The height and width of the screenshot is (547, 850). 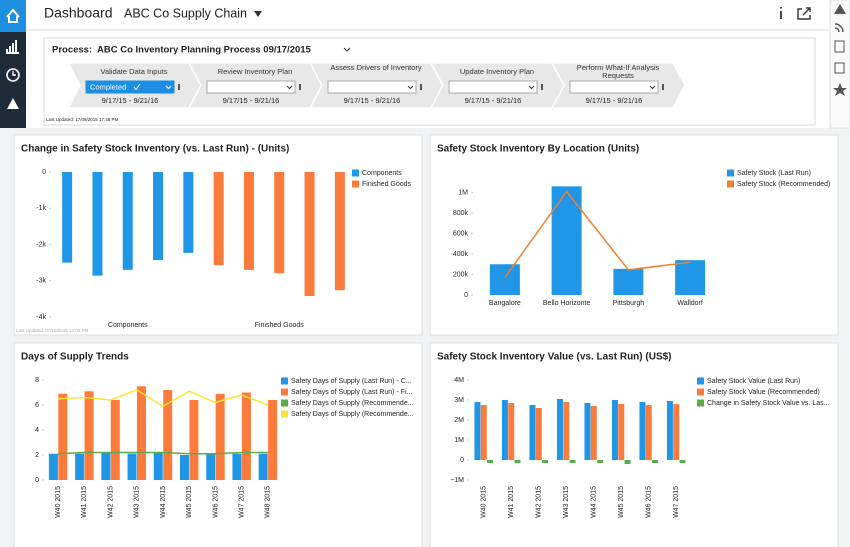 What do you see at coordinates (72, 50) in the screenshot?
I see `process-label: Process:` at bounding box center [72, 50].